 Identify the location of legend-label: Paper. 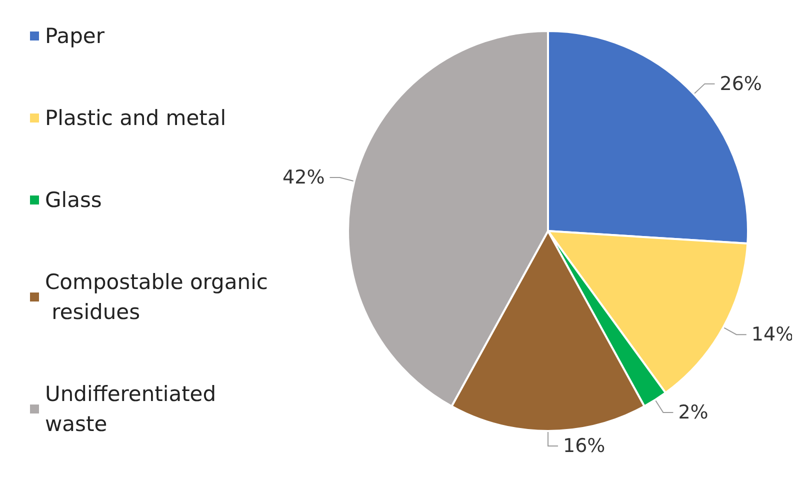
(75, 36).